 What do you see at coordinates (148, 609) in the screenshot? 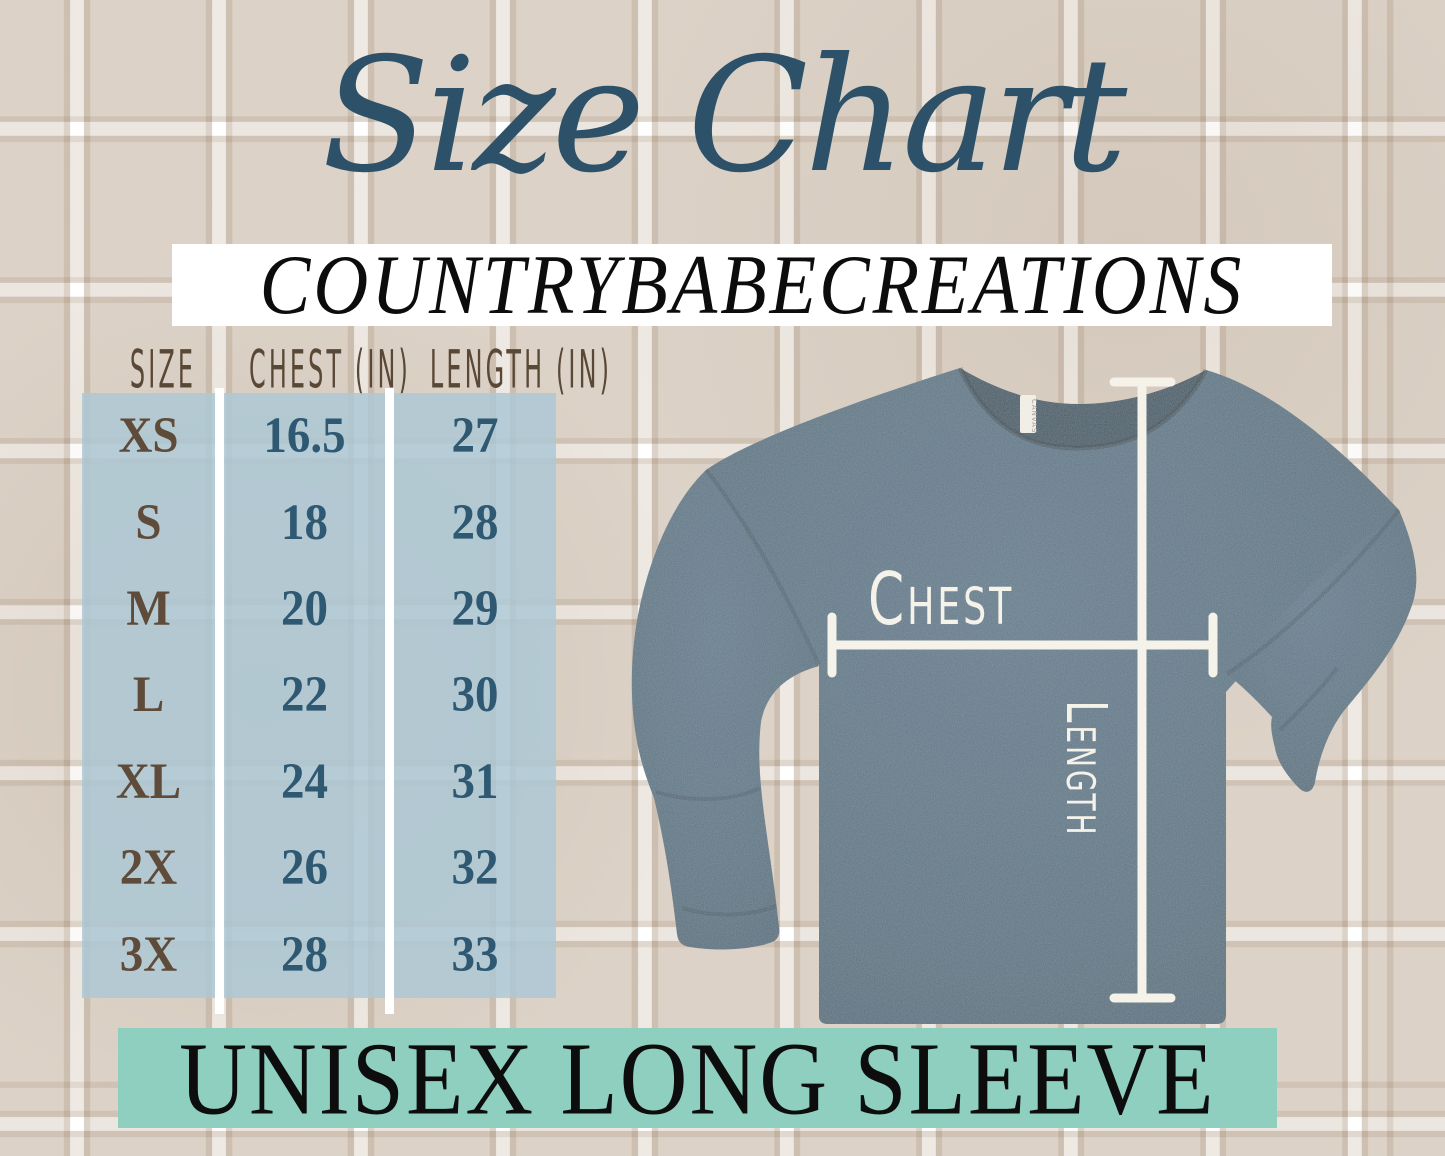
I see `table-row-size: M` at bounding box center [148, 609].